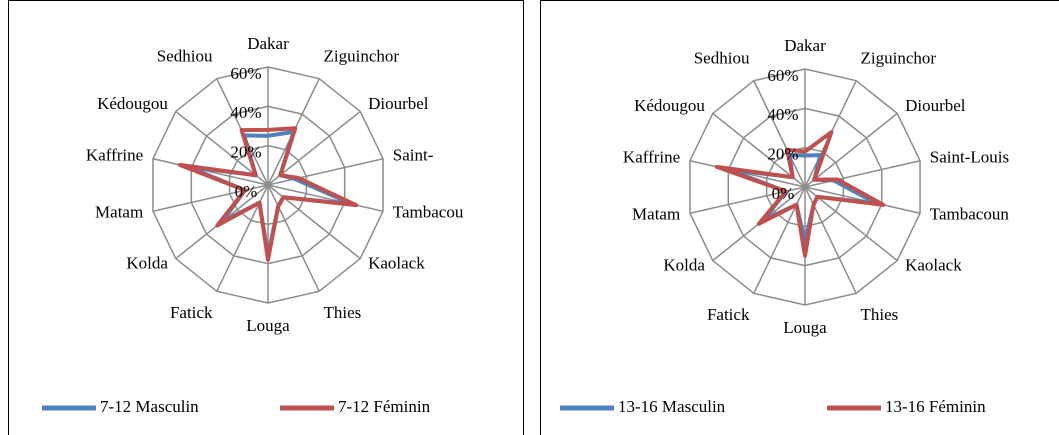  I want to click on legend-label: 13-16 Masculin, so click(672, 406).